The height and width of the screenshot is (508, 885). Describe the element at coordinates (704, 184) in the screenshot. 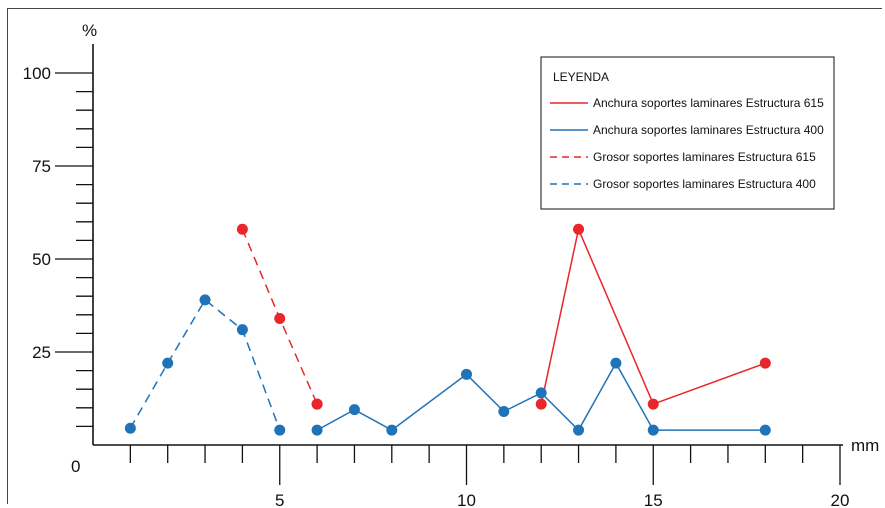

I see `legend-label: Grosor soportes laminares Estructura 400` at that location.